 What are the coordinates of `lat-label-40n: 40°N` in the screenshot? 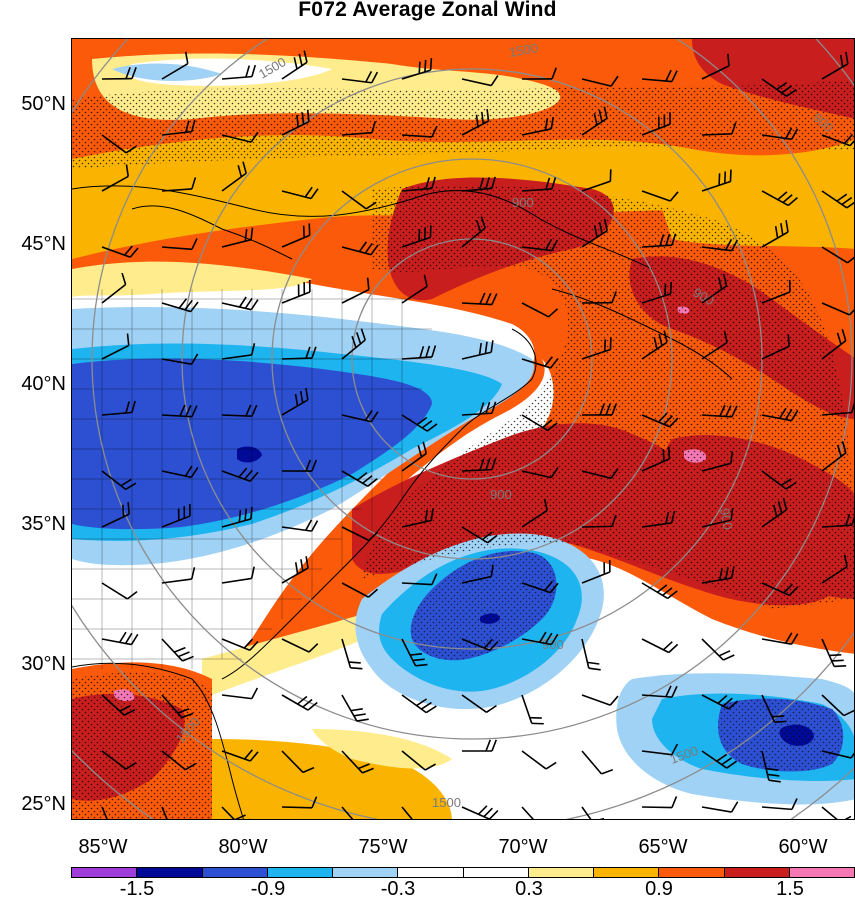 It's located at (43, 384).